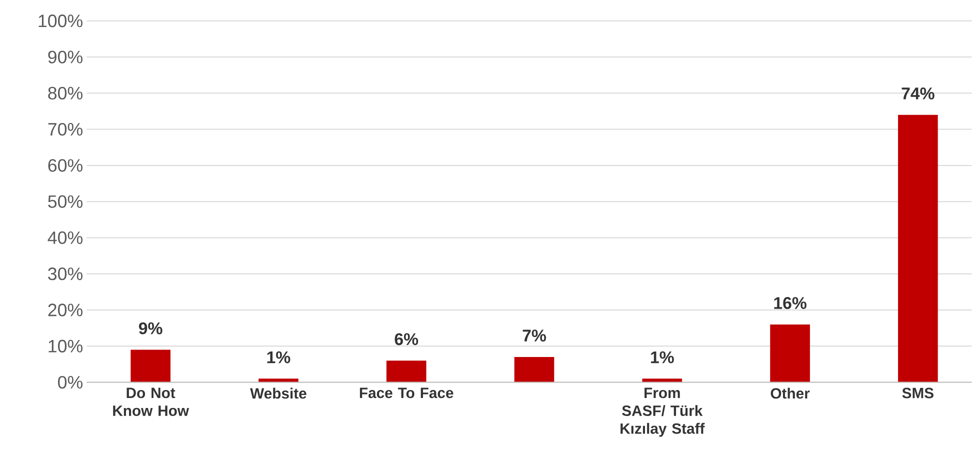  Describe the element at coordinates (534, 336) in the screenshot. I see `data-label: 7%` at that location.